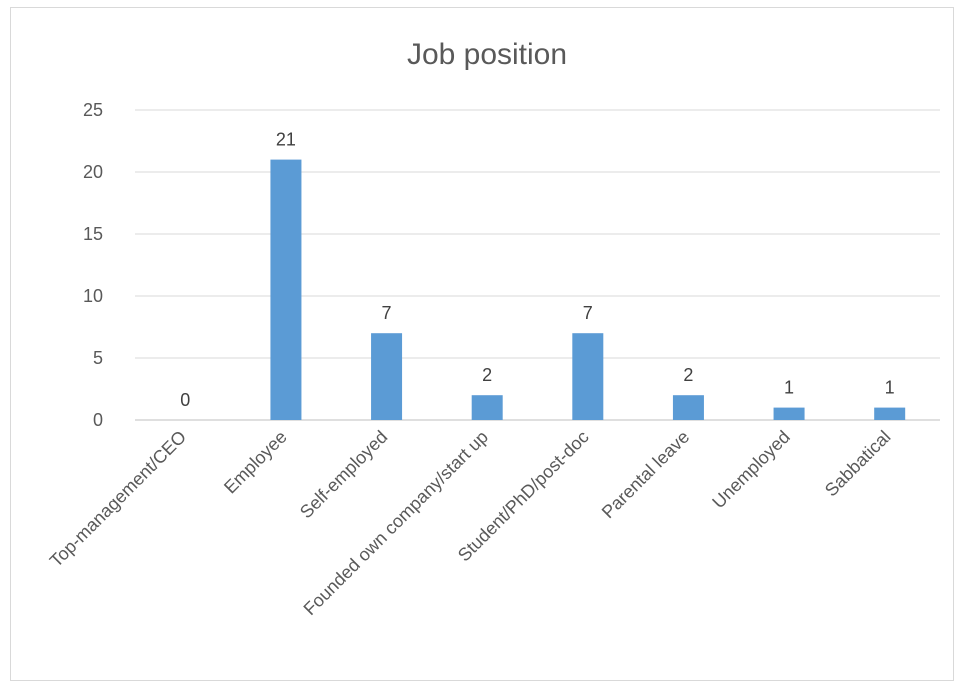 The image size is (958, 685). What do you see at coordinates (93, 110) in the screenshot?
I see `y-tick-label: 25` at bounding box center [93, 110].